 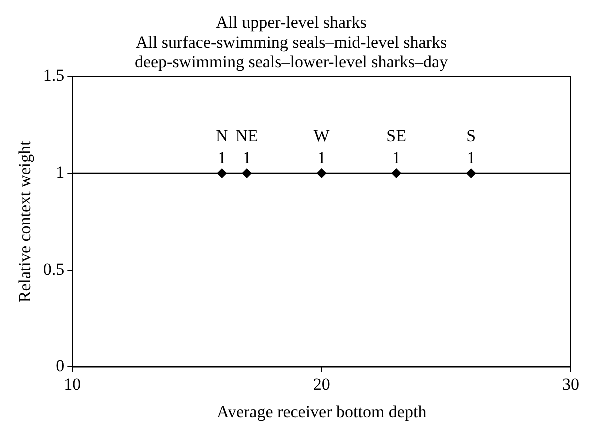 I want to click on x-axis-title: Average receiver bottom depth, so click(x=322, y=412).